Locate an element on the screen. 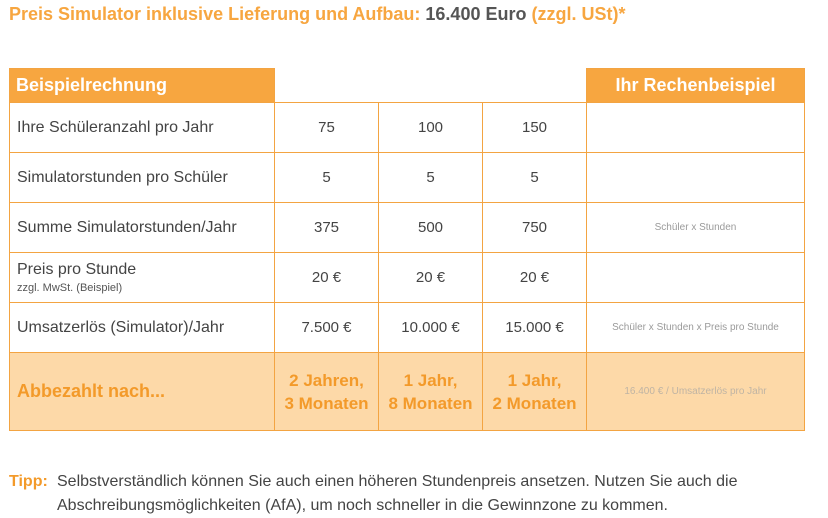 This screenshot has height=518, width=828. value-cell: 100 is located at coordinates (430, 127).